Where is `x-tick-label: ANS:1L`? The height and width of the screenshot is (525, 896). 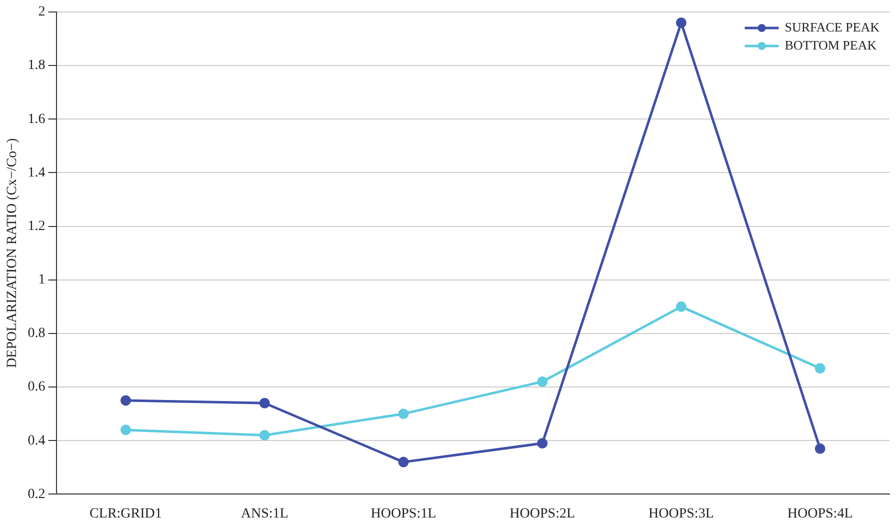 x-tick-label: ANS:1L is located at coordinates (264, 514).